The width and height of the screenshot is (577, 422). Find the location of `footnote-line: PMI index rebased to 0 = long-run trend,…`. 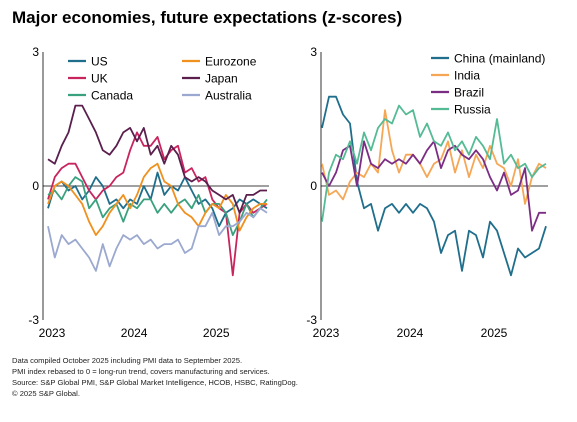

footnote-line: PMI index rebased to 0 = long-run trend,… is located at coordinates (141, 371).